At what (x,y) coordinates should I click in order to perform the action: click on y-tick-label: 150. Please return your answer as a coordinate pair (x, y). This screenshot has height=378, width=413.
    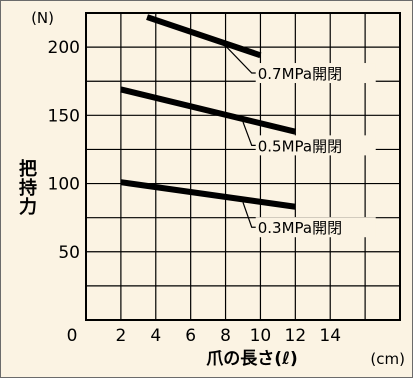
    Looking at the image, I should click on (64, 116).